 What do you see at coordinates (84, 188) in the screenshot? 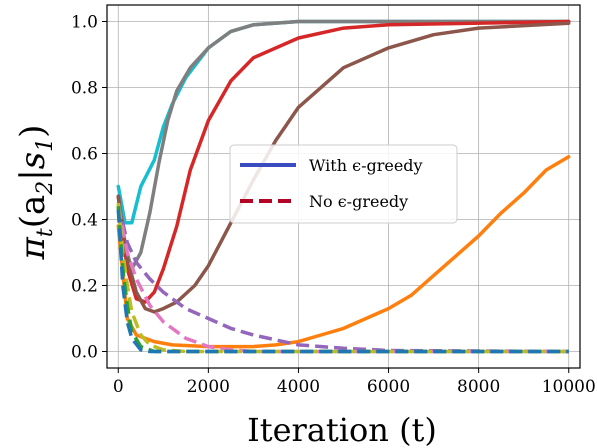
I see `y-tick-labels: 0.0 0.2 0.4 0.6 0.8 1.0` at bounding box center [84, 188].